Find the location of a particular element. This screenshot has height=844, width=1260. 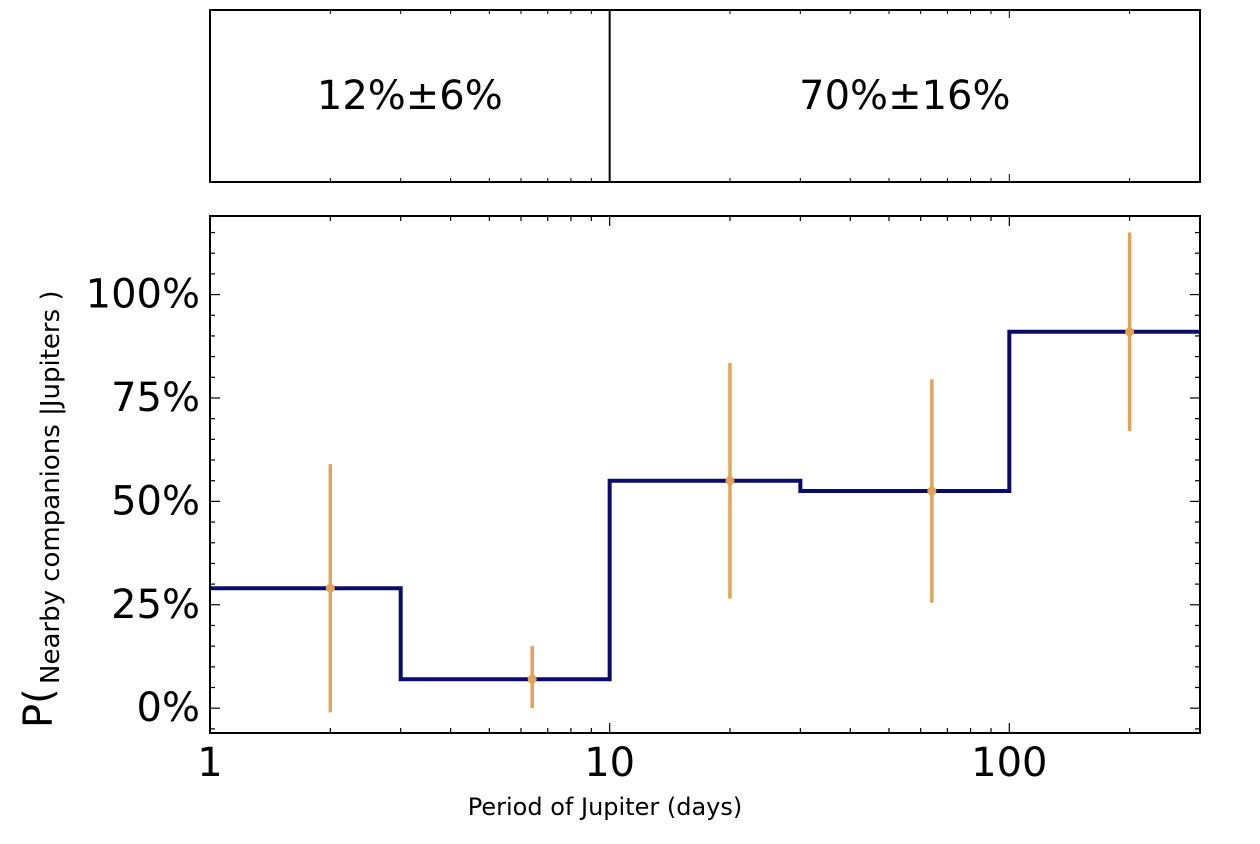

y-tick-labels: 0% 25% 50% 75% 100% is located at coordinates (143, 502).